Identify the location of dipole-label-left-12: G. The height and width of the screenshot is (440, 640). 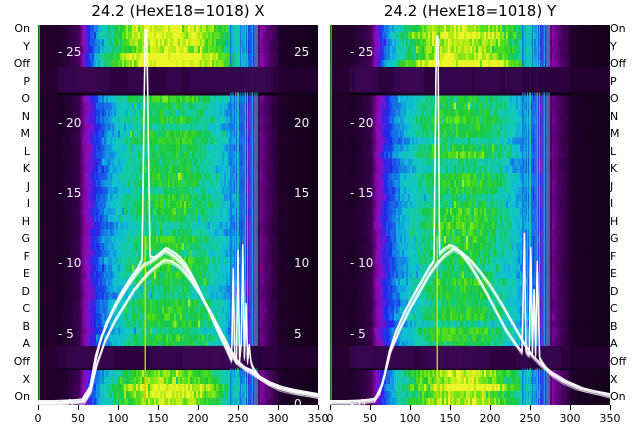
(25, 239).